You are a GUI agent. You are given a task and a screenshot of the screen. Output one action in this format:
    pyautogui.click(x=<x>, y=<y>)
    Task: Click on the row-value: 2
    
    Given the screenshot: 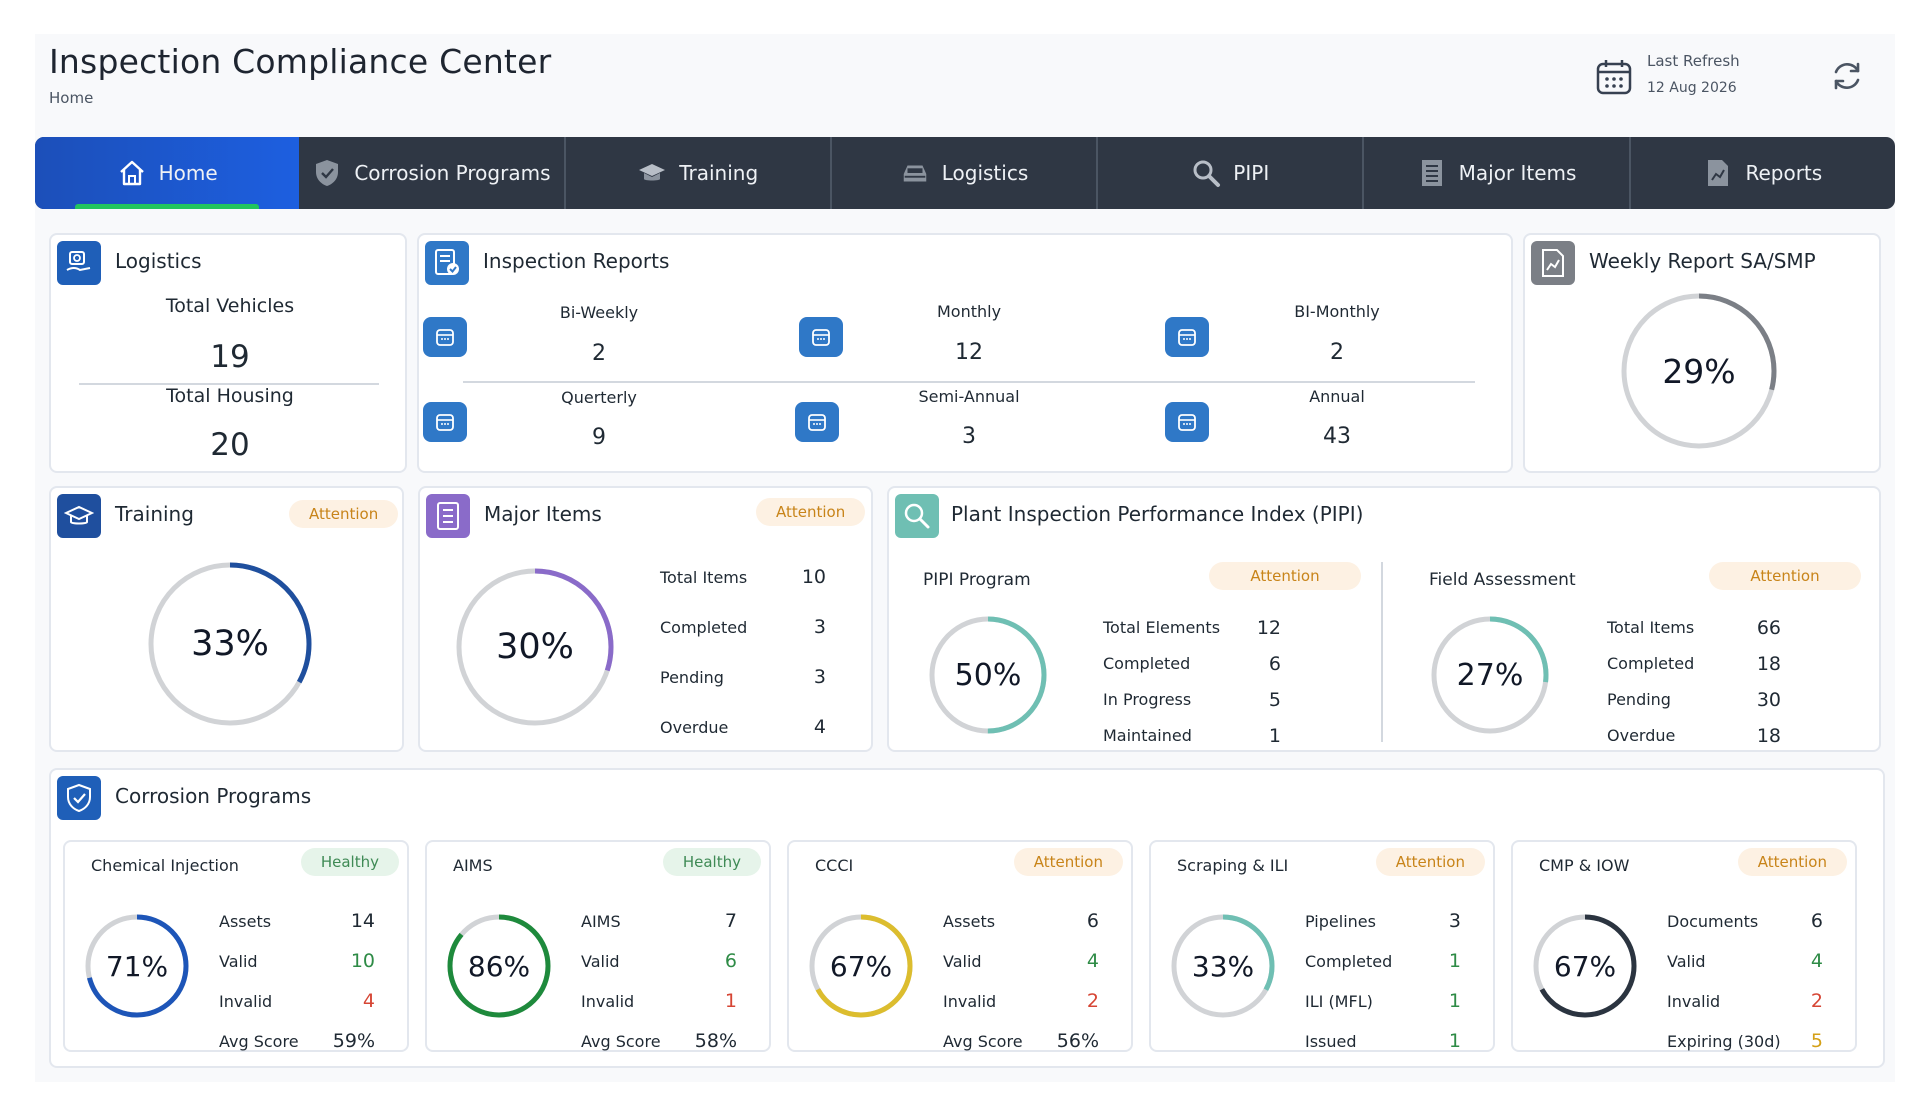 What is the action you would take?
    pyautogui.click(x=1816, y=1001)
    